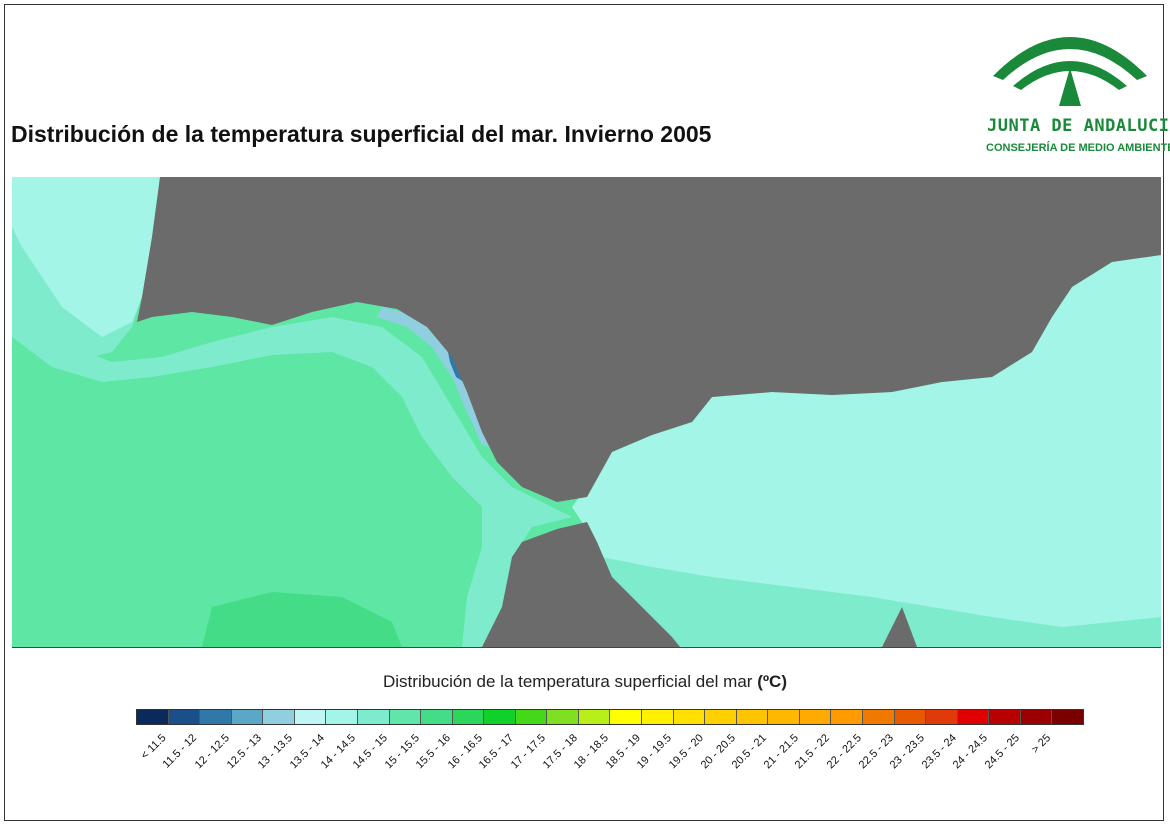 This screenshot has width=1170, height=827. Describe the element at coordinates (881, 602) in the screenshot. I see `sea-mediterranean-south-band` at that location.